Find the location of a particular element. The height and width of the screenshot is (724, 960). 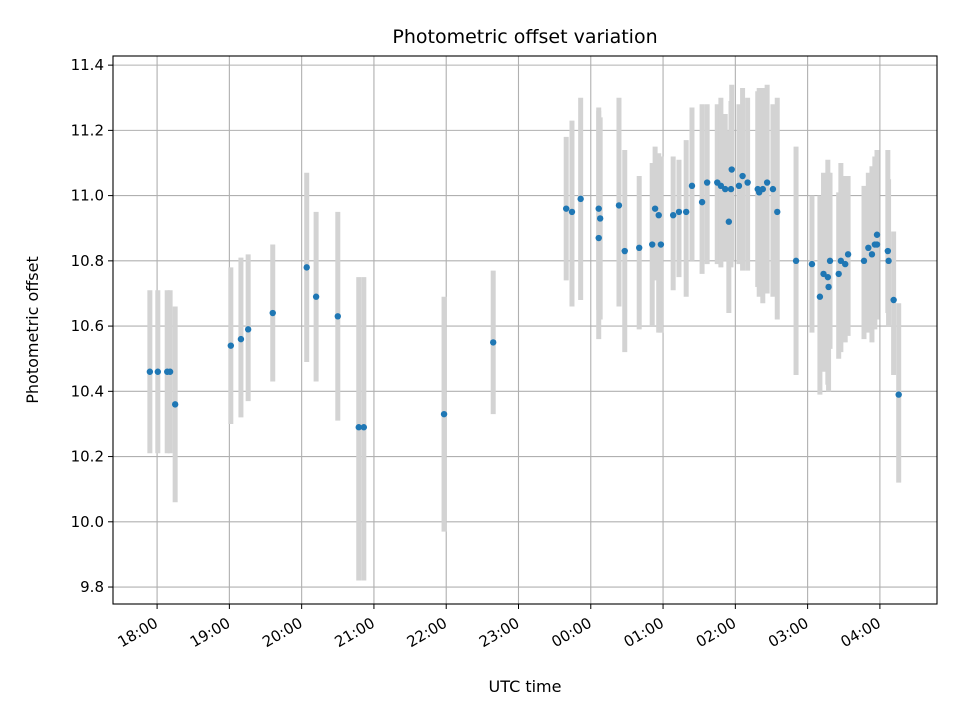

y-tick-label: 10.2 is located at coordinates (87, 457).